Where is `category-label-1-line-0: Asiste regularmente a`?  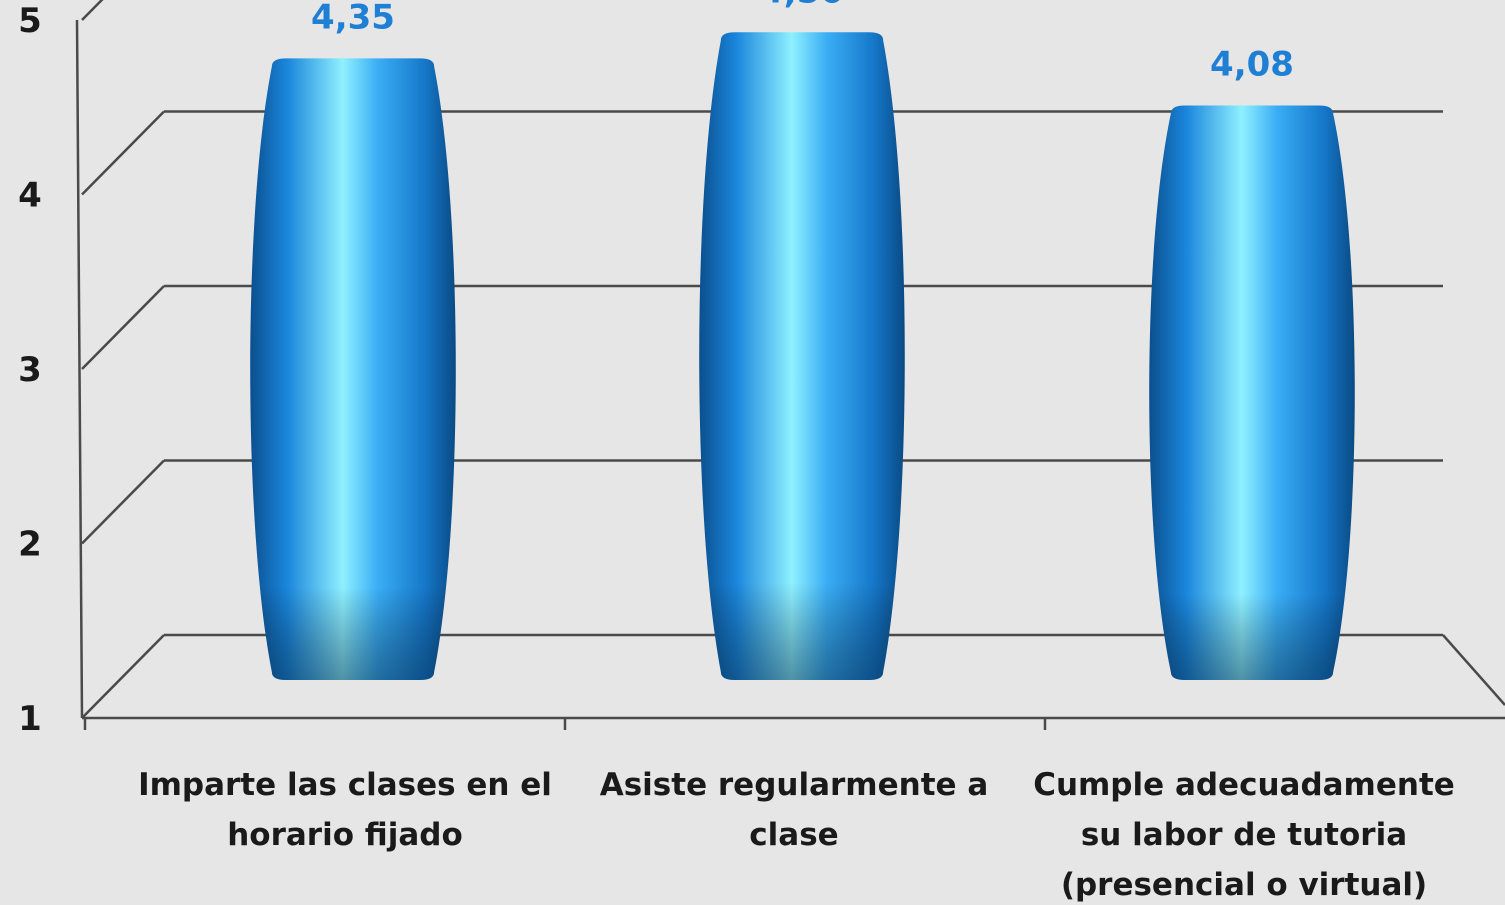
category-label-1-line-0: Asiste regularmente a is located at coordinates (794, 785).